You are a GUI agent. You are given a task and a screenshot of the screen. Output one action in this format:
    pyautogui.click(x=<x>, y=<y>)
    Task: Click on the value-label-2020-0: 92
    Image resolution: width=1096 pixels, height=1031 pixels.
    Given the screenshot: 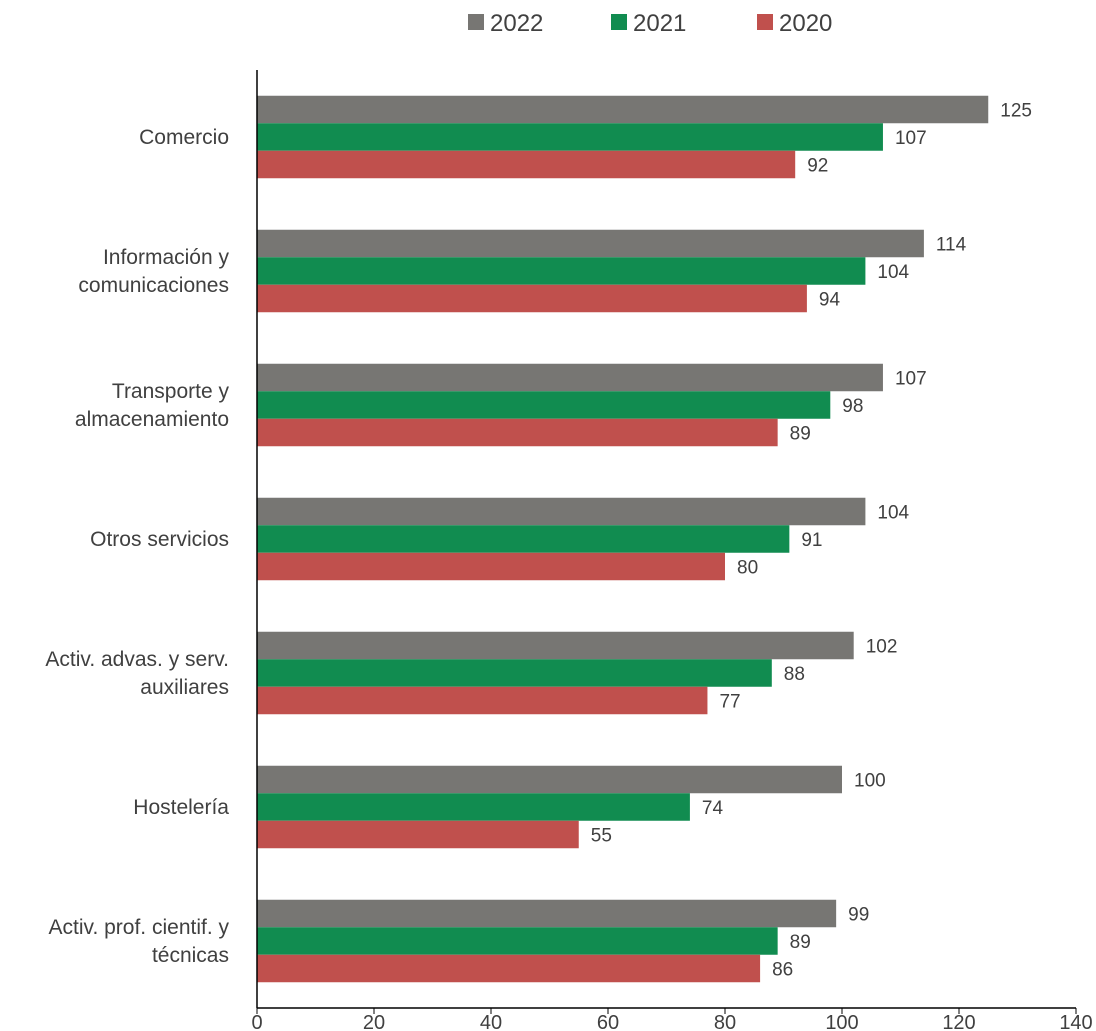 What is the action you would take?
    pyautogui.click(x=817, y=166)
    